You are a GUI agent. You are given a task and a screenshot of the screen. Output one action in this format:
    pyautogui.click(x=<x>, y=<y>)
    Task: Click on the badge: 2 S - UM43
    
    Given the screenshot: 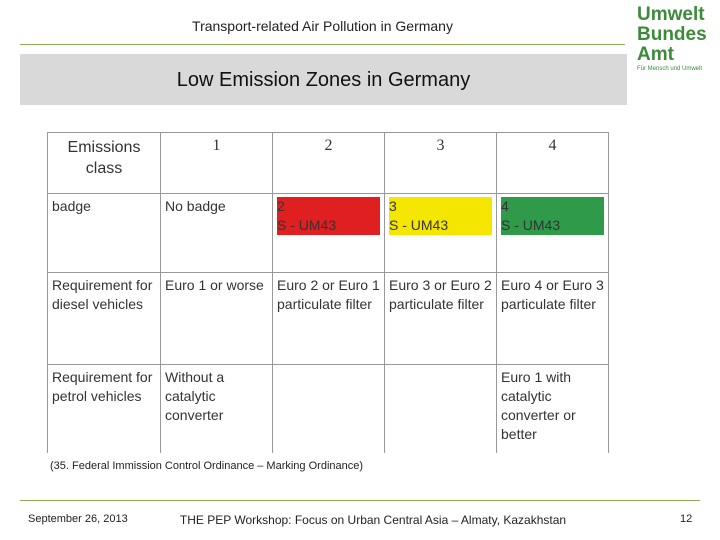 What is the action you would take?
    pyautogui.click(x=328, y=216)
    